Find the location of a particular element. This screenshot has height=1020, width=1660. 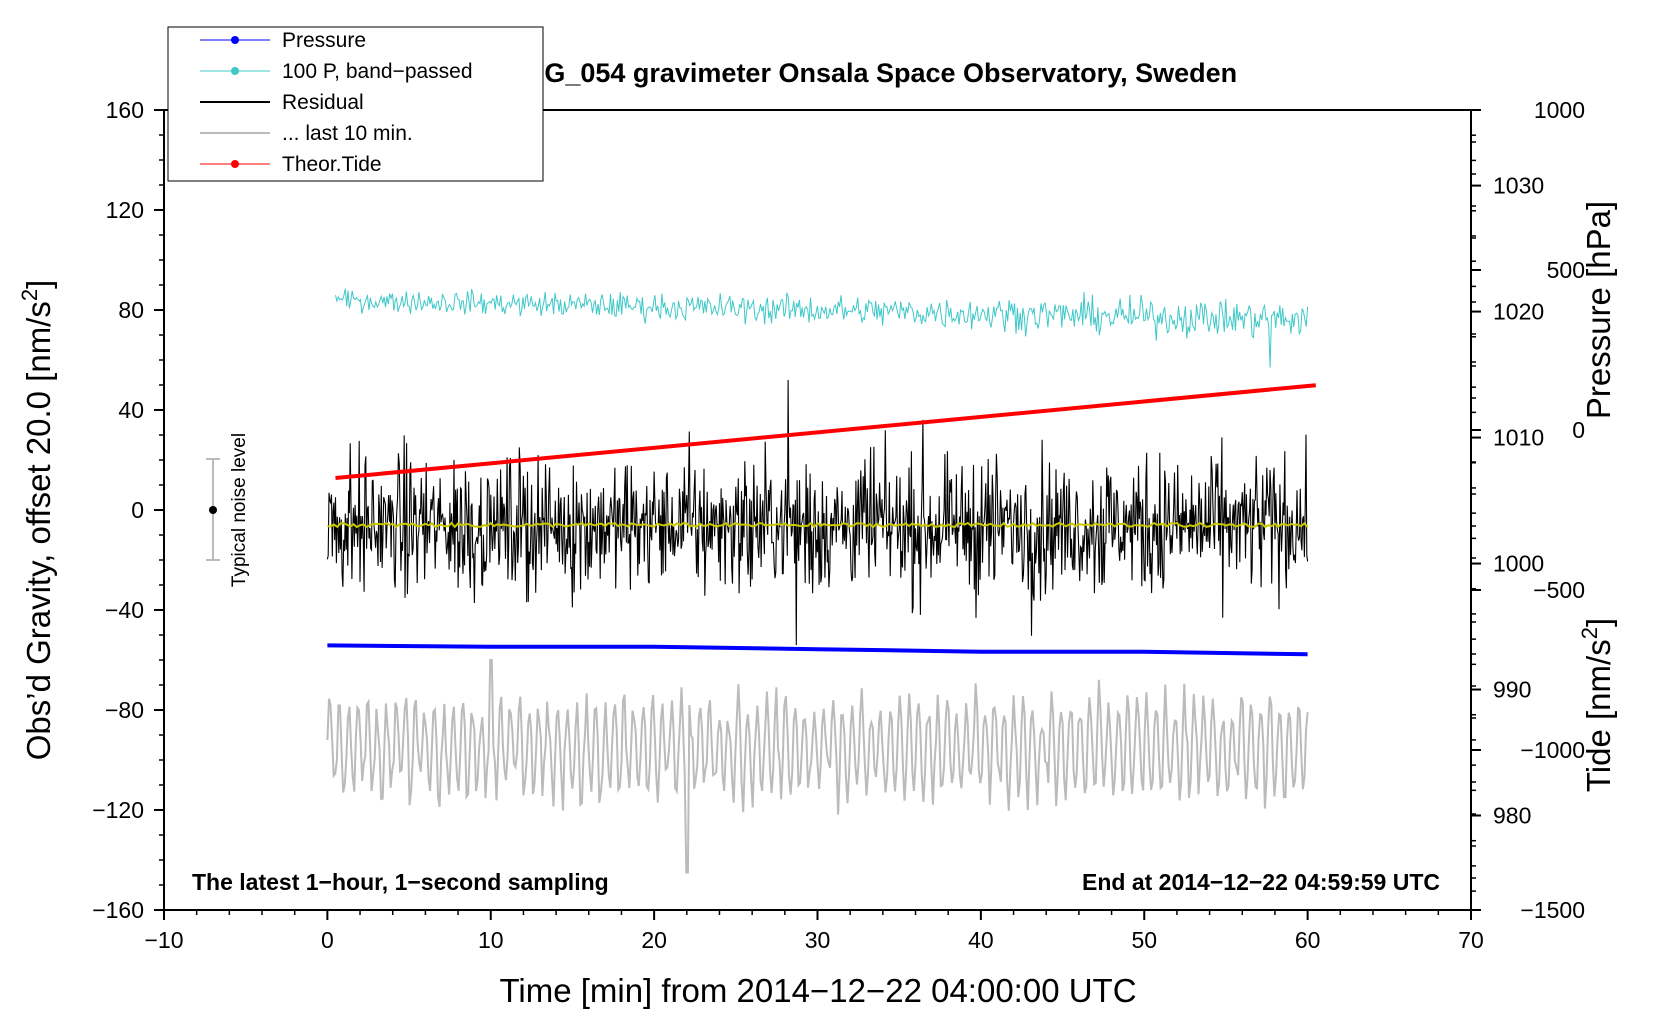

tide-tick-label: −1500 is located at coordinates (1552, 910).